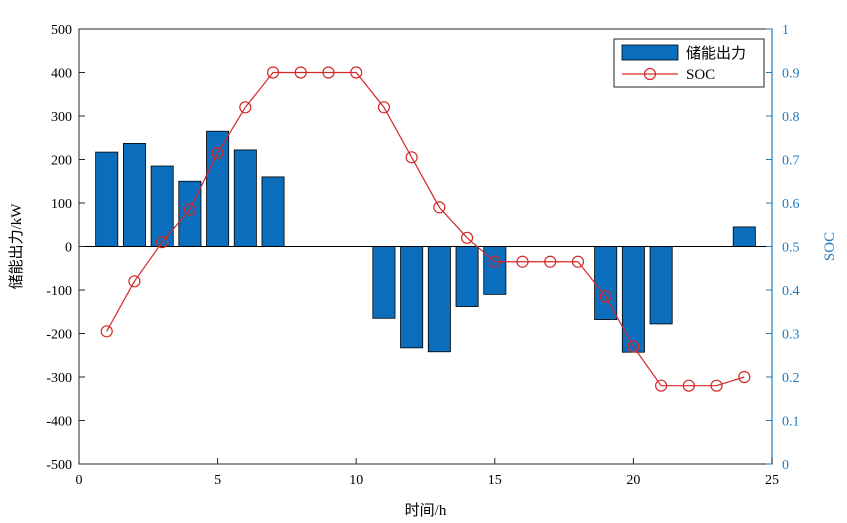  What do you see at coordinates (650, 52) in the screenshot?
I see `legend-bar-swatch` at bounding box center [650, 52].